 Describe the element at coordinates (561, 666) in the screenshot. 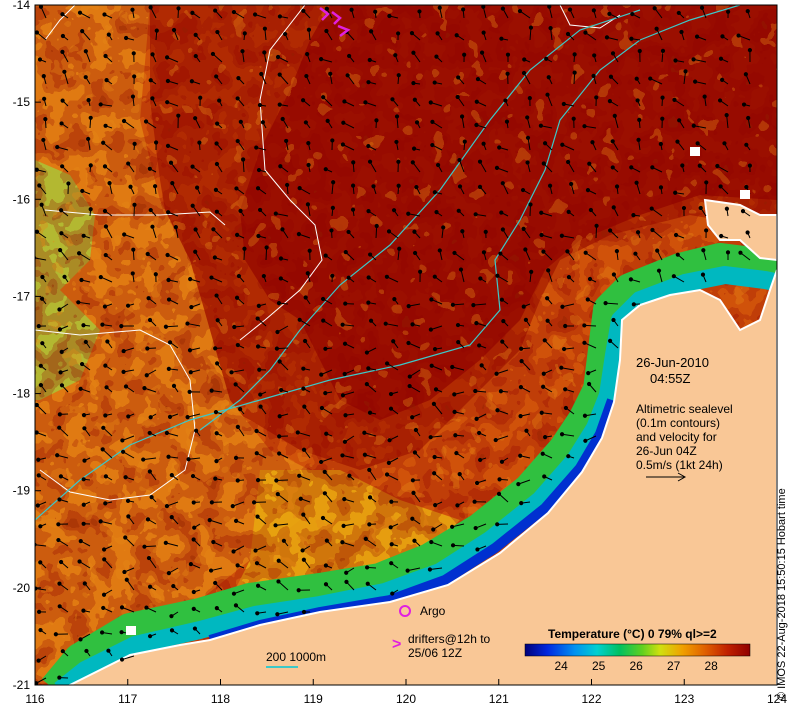

I see `colorbar-tick-label: 24` at that location.